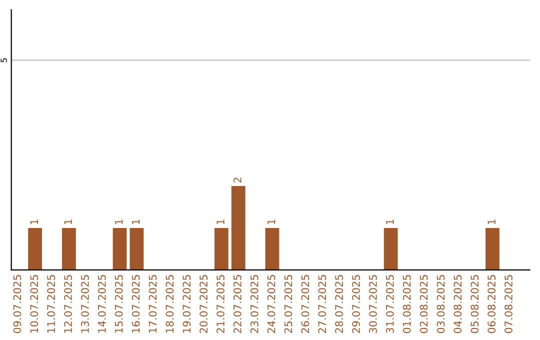 The width and height of the screenshot is (540, 340). I want to click on x-tick-label: 20.07.2025, so click(204, 304).